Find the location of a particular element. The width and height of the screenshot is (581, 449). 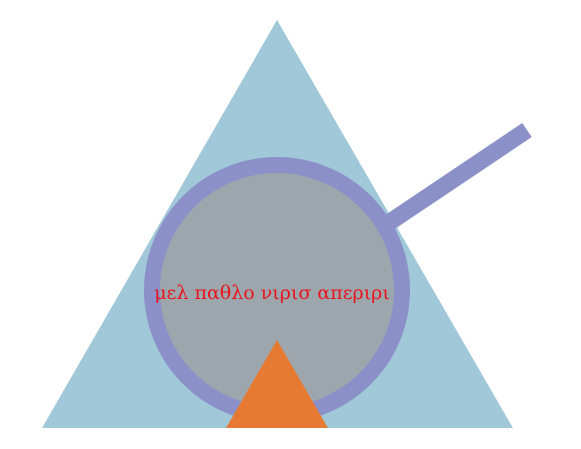

magnifier-handle is located at coordinates (458, 176).